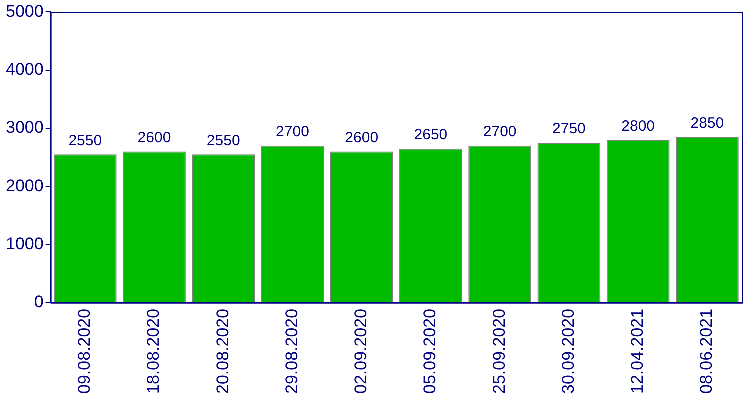  I want to click on y-tick-label: 5000, so click(25, 11).